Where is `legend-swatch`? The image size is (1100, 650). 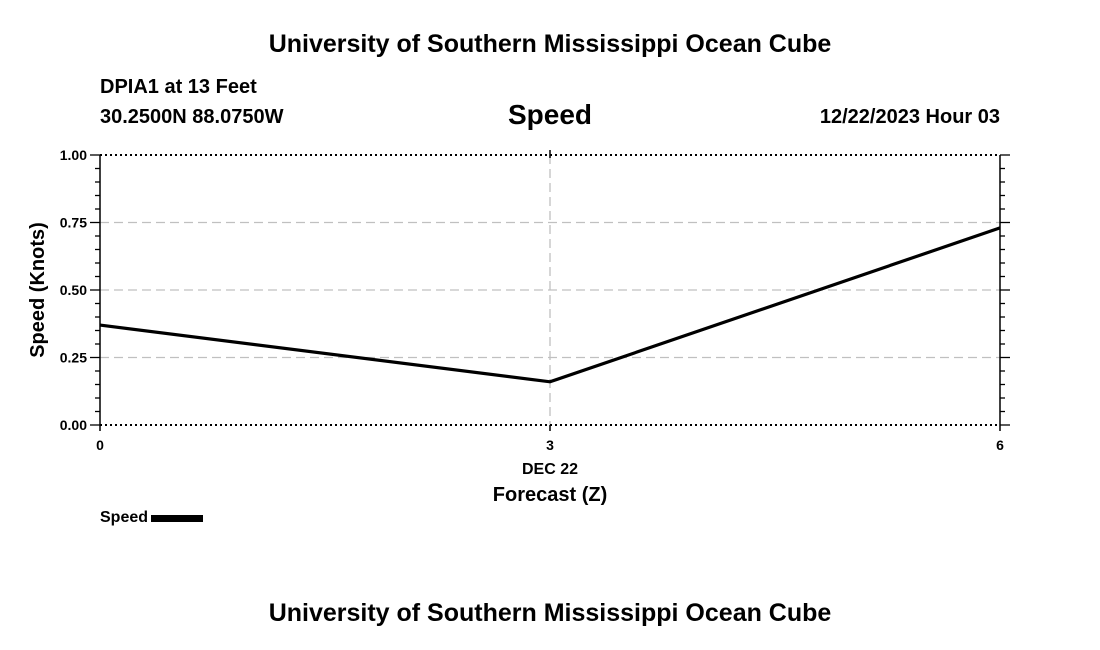
legend-swatch is located at coordinates (177, 518).